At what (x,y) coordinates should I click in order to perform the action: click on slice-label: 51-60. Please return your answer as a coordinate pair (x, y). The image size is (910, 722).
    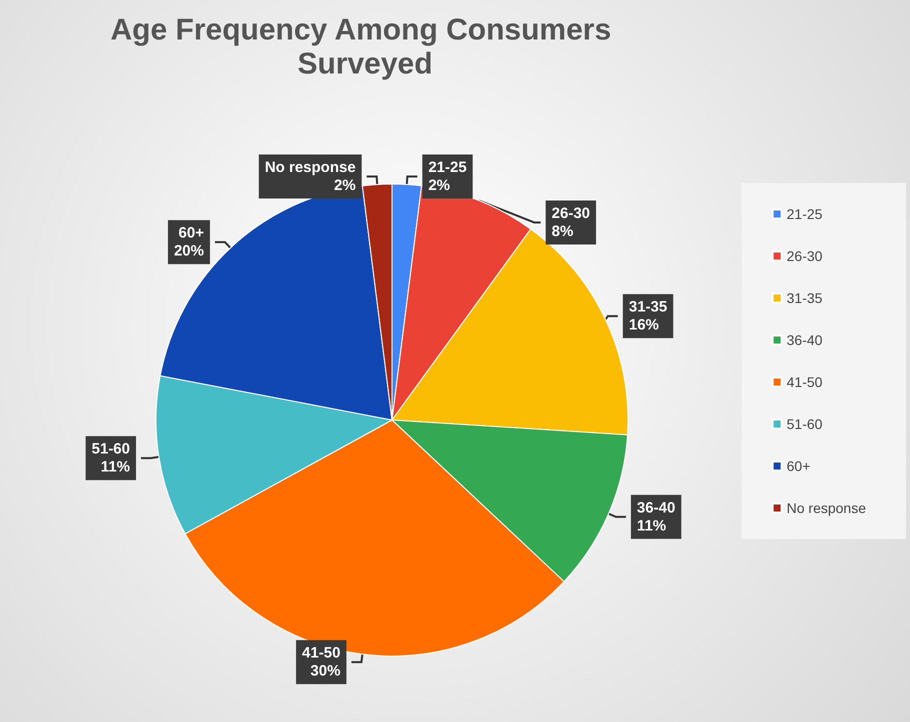
    Looking at the image, I should click on (111, 449).